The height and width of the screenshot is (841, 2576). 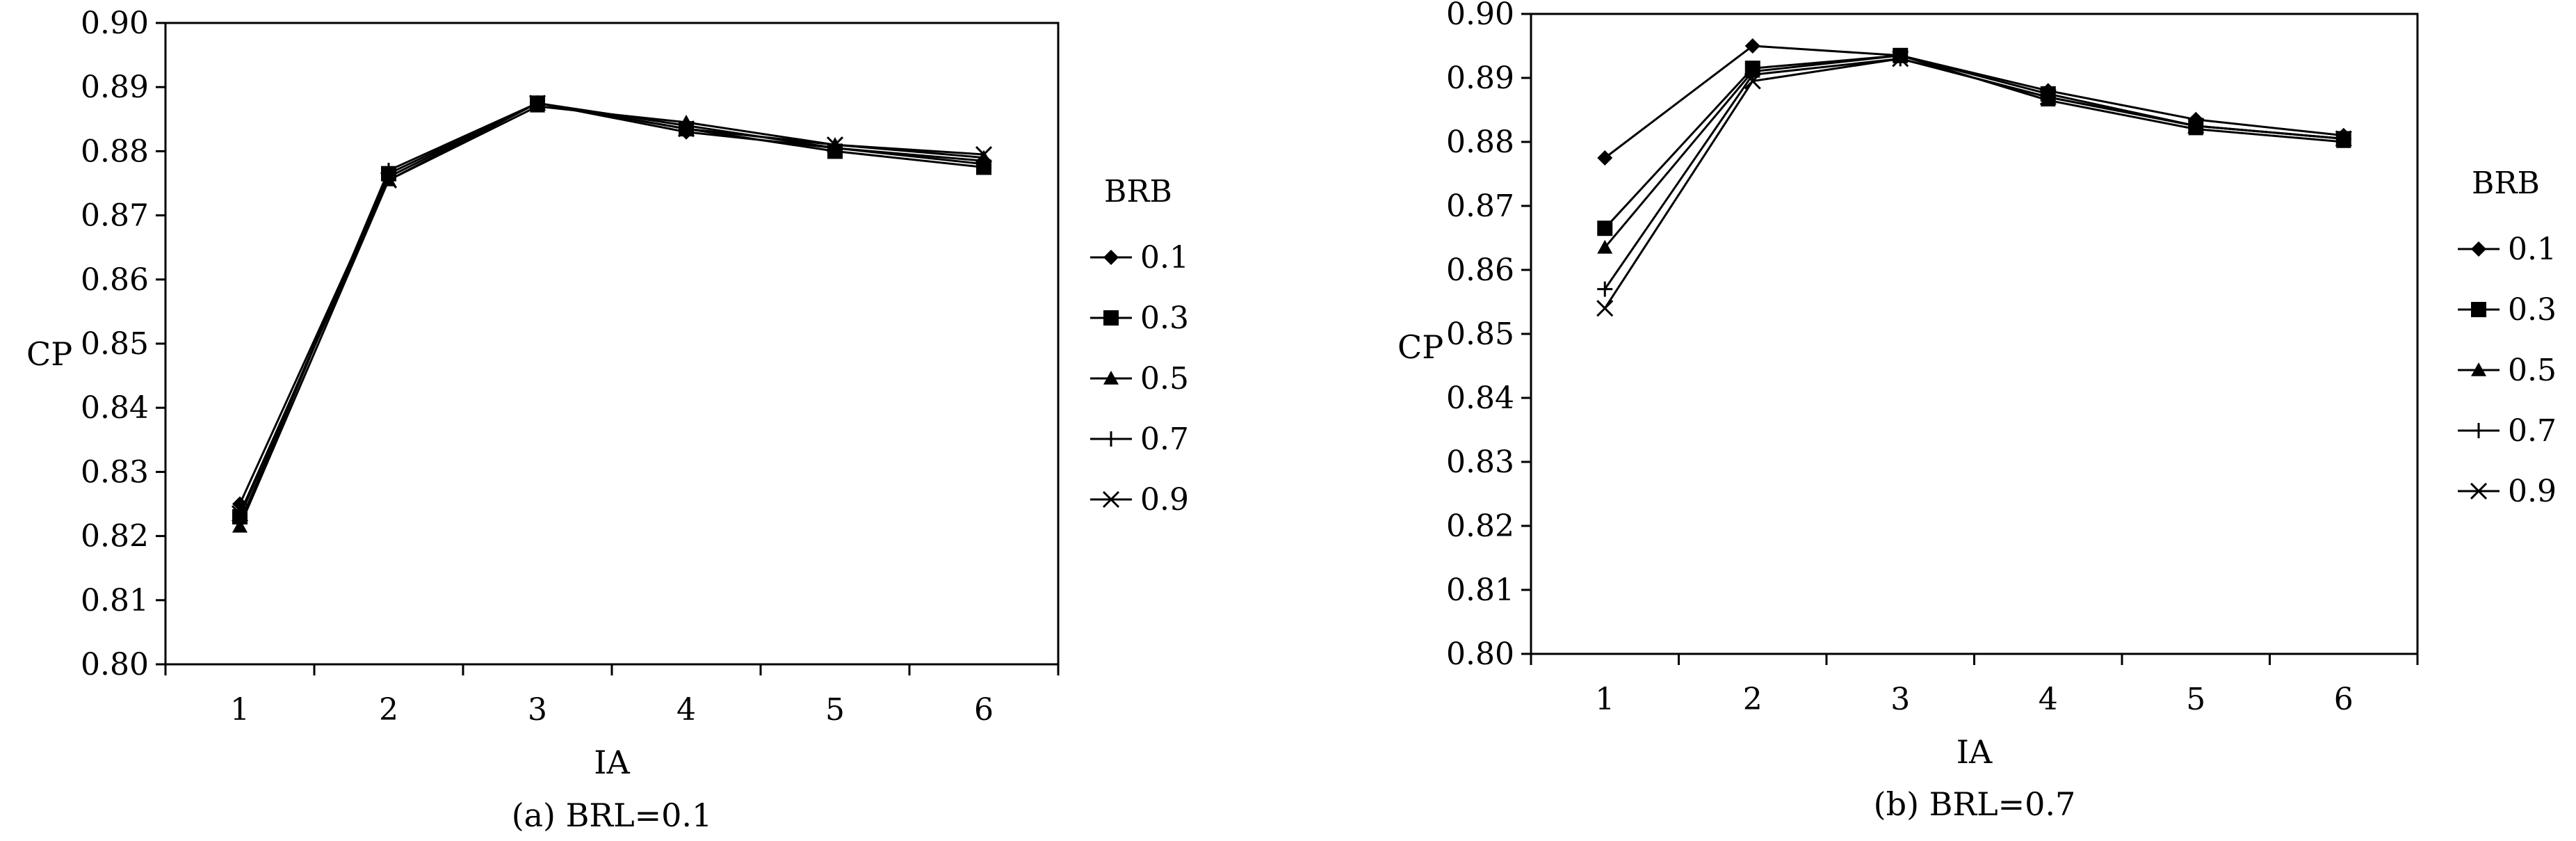 I want to click on data-point-0.3, so click(x=1605, y=229).